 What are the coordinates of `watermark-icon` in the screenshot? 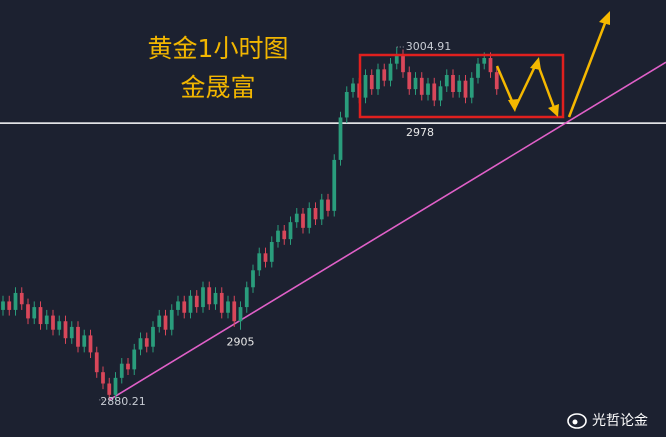 It's located at (577, 421).